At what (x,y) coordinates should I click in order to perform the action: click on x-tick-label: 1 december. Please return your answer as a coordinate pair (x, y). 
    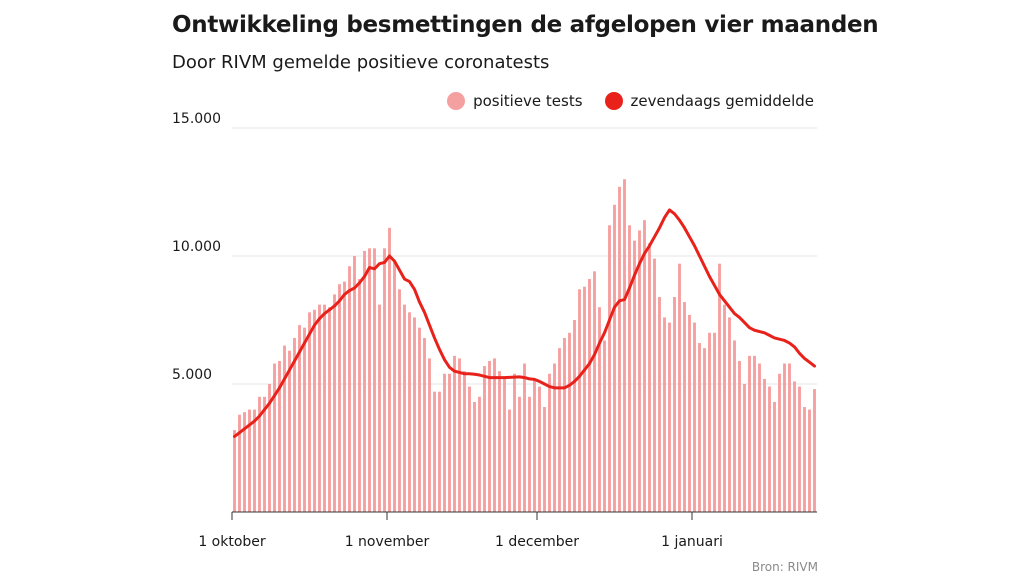
    Looking at the image, I should click on (537, 542).